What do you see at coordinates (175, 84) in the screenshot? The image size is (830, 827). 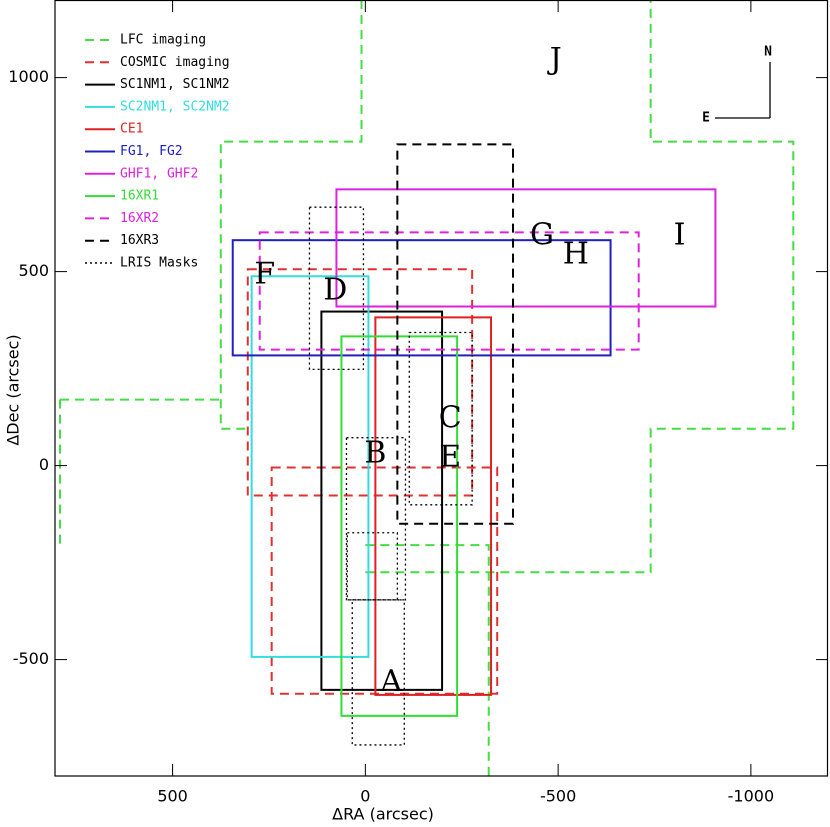 I see `legend-label: SC1NM1, SC1NM2` at bounding box center [175, 84].